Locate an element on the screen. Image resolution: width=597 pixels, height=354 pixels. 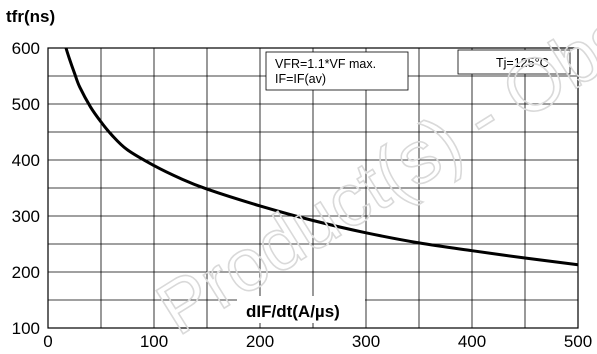
temperature-label: Tj=125°C is located at coordinates (522, 63).